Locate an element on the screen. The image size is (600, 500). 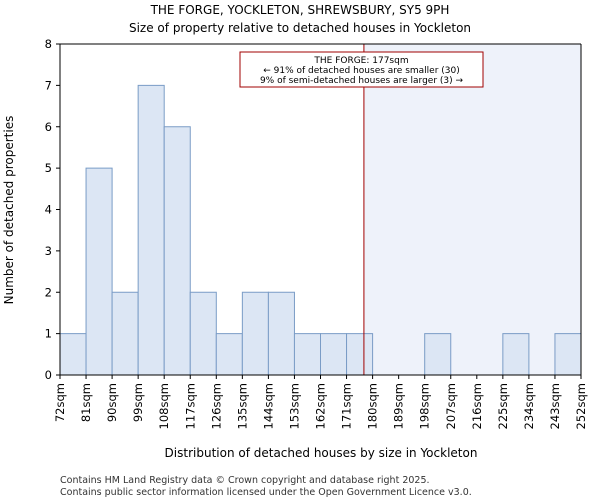
bar-144sqm is located at coordinates (281, 333).